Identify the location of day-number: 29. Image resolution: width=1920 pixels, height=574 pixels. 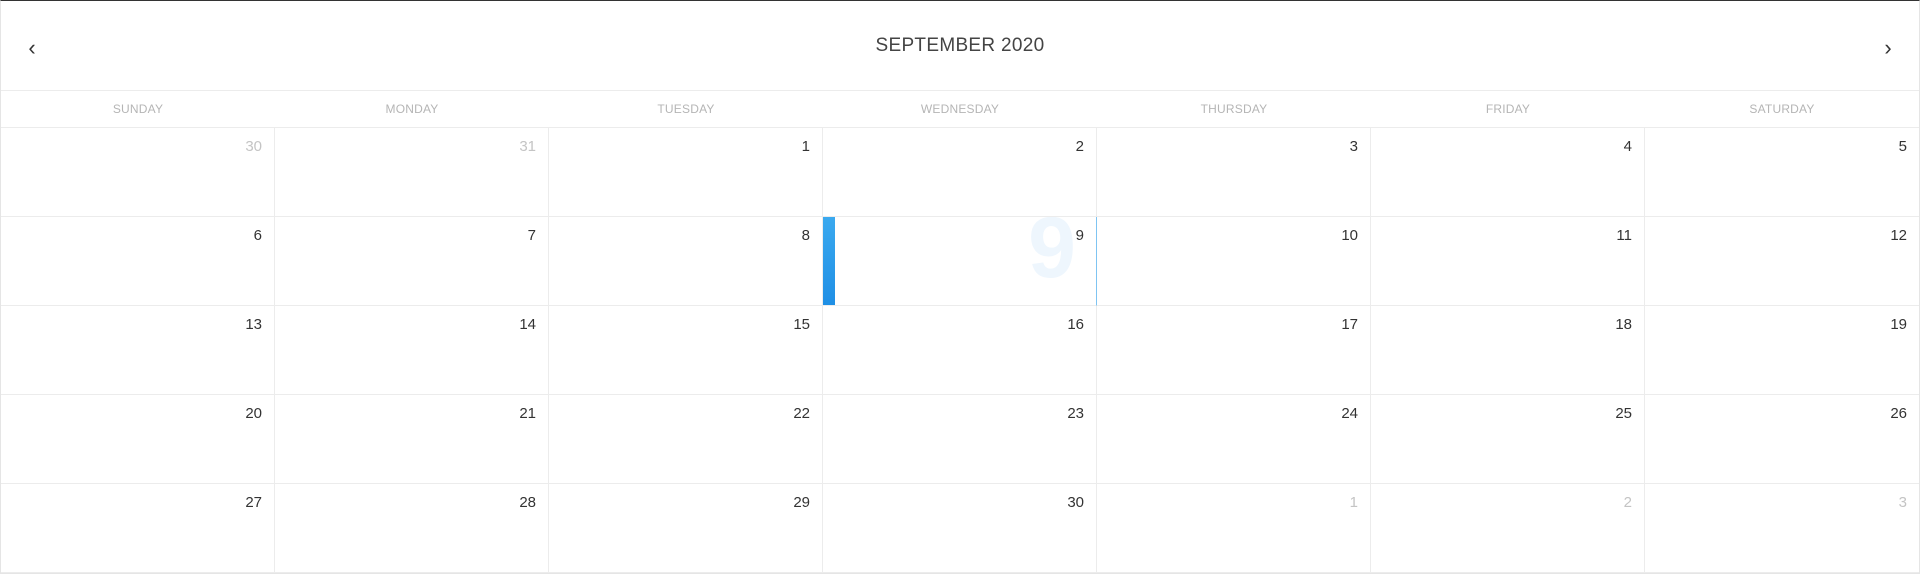
(801, 502).